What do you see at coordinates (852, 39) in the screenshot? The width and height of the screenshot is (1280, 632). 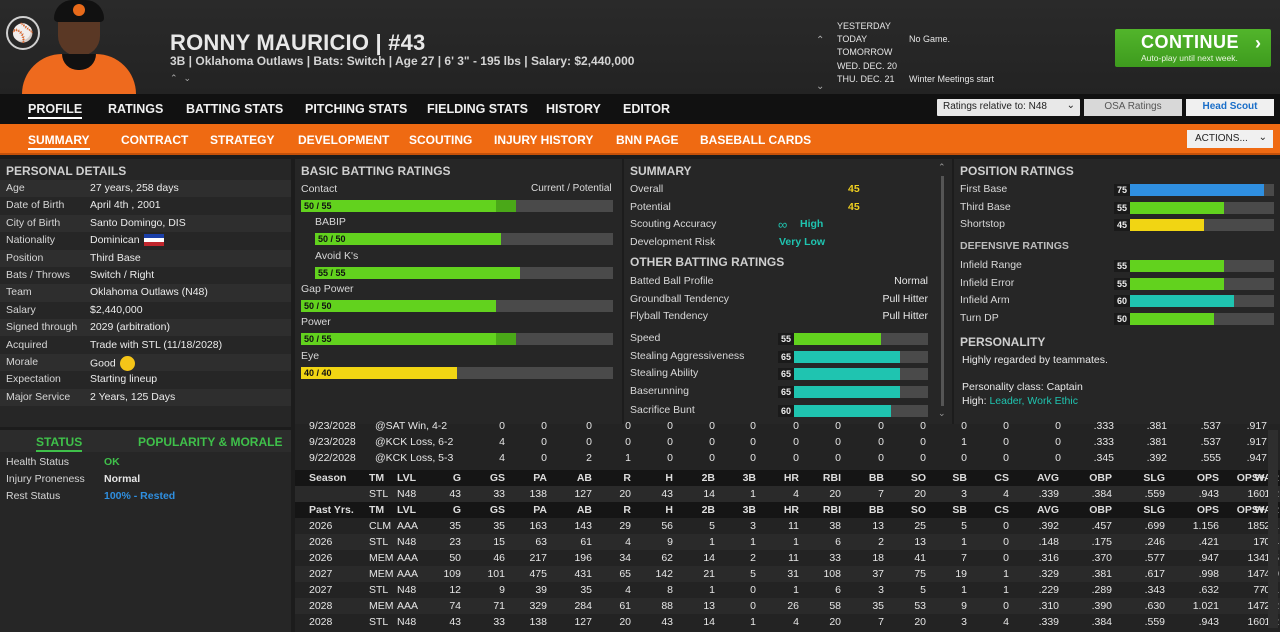 I see `calendar-date: TODAY` at bounding box center [852, 39].